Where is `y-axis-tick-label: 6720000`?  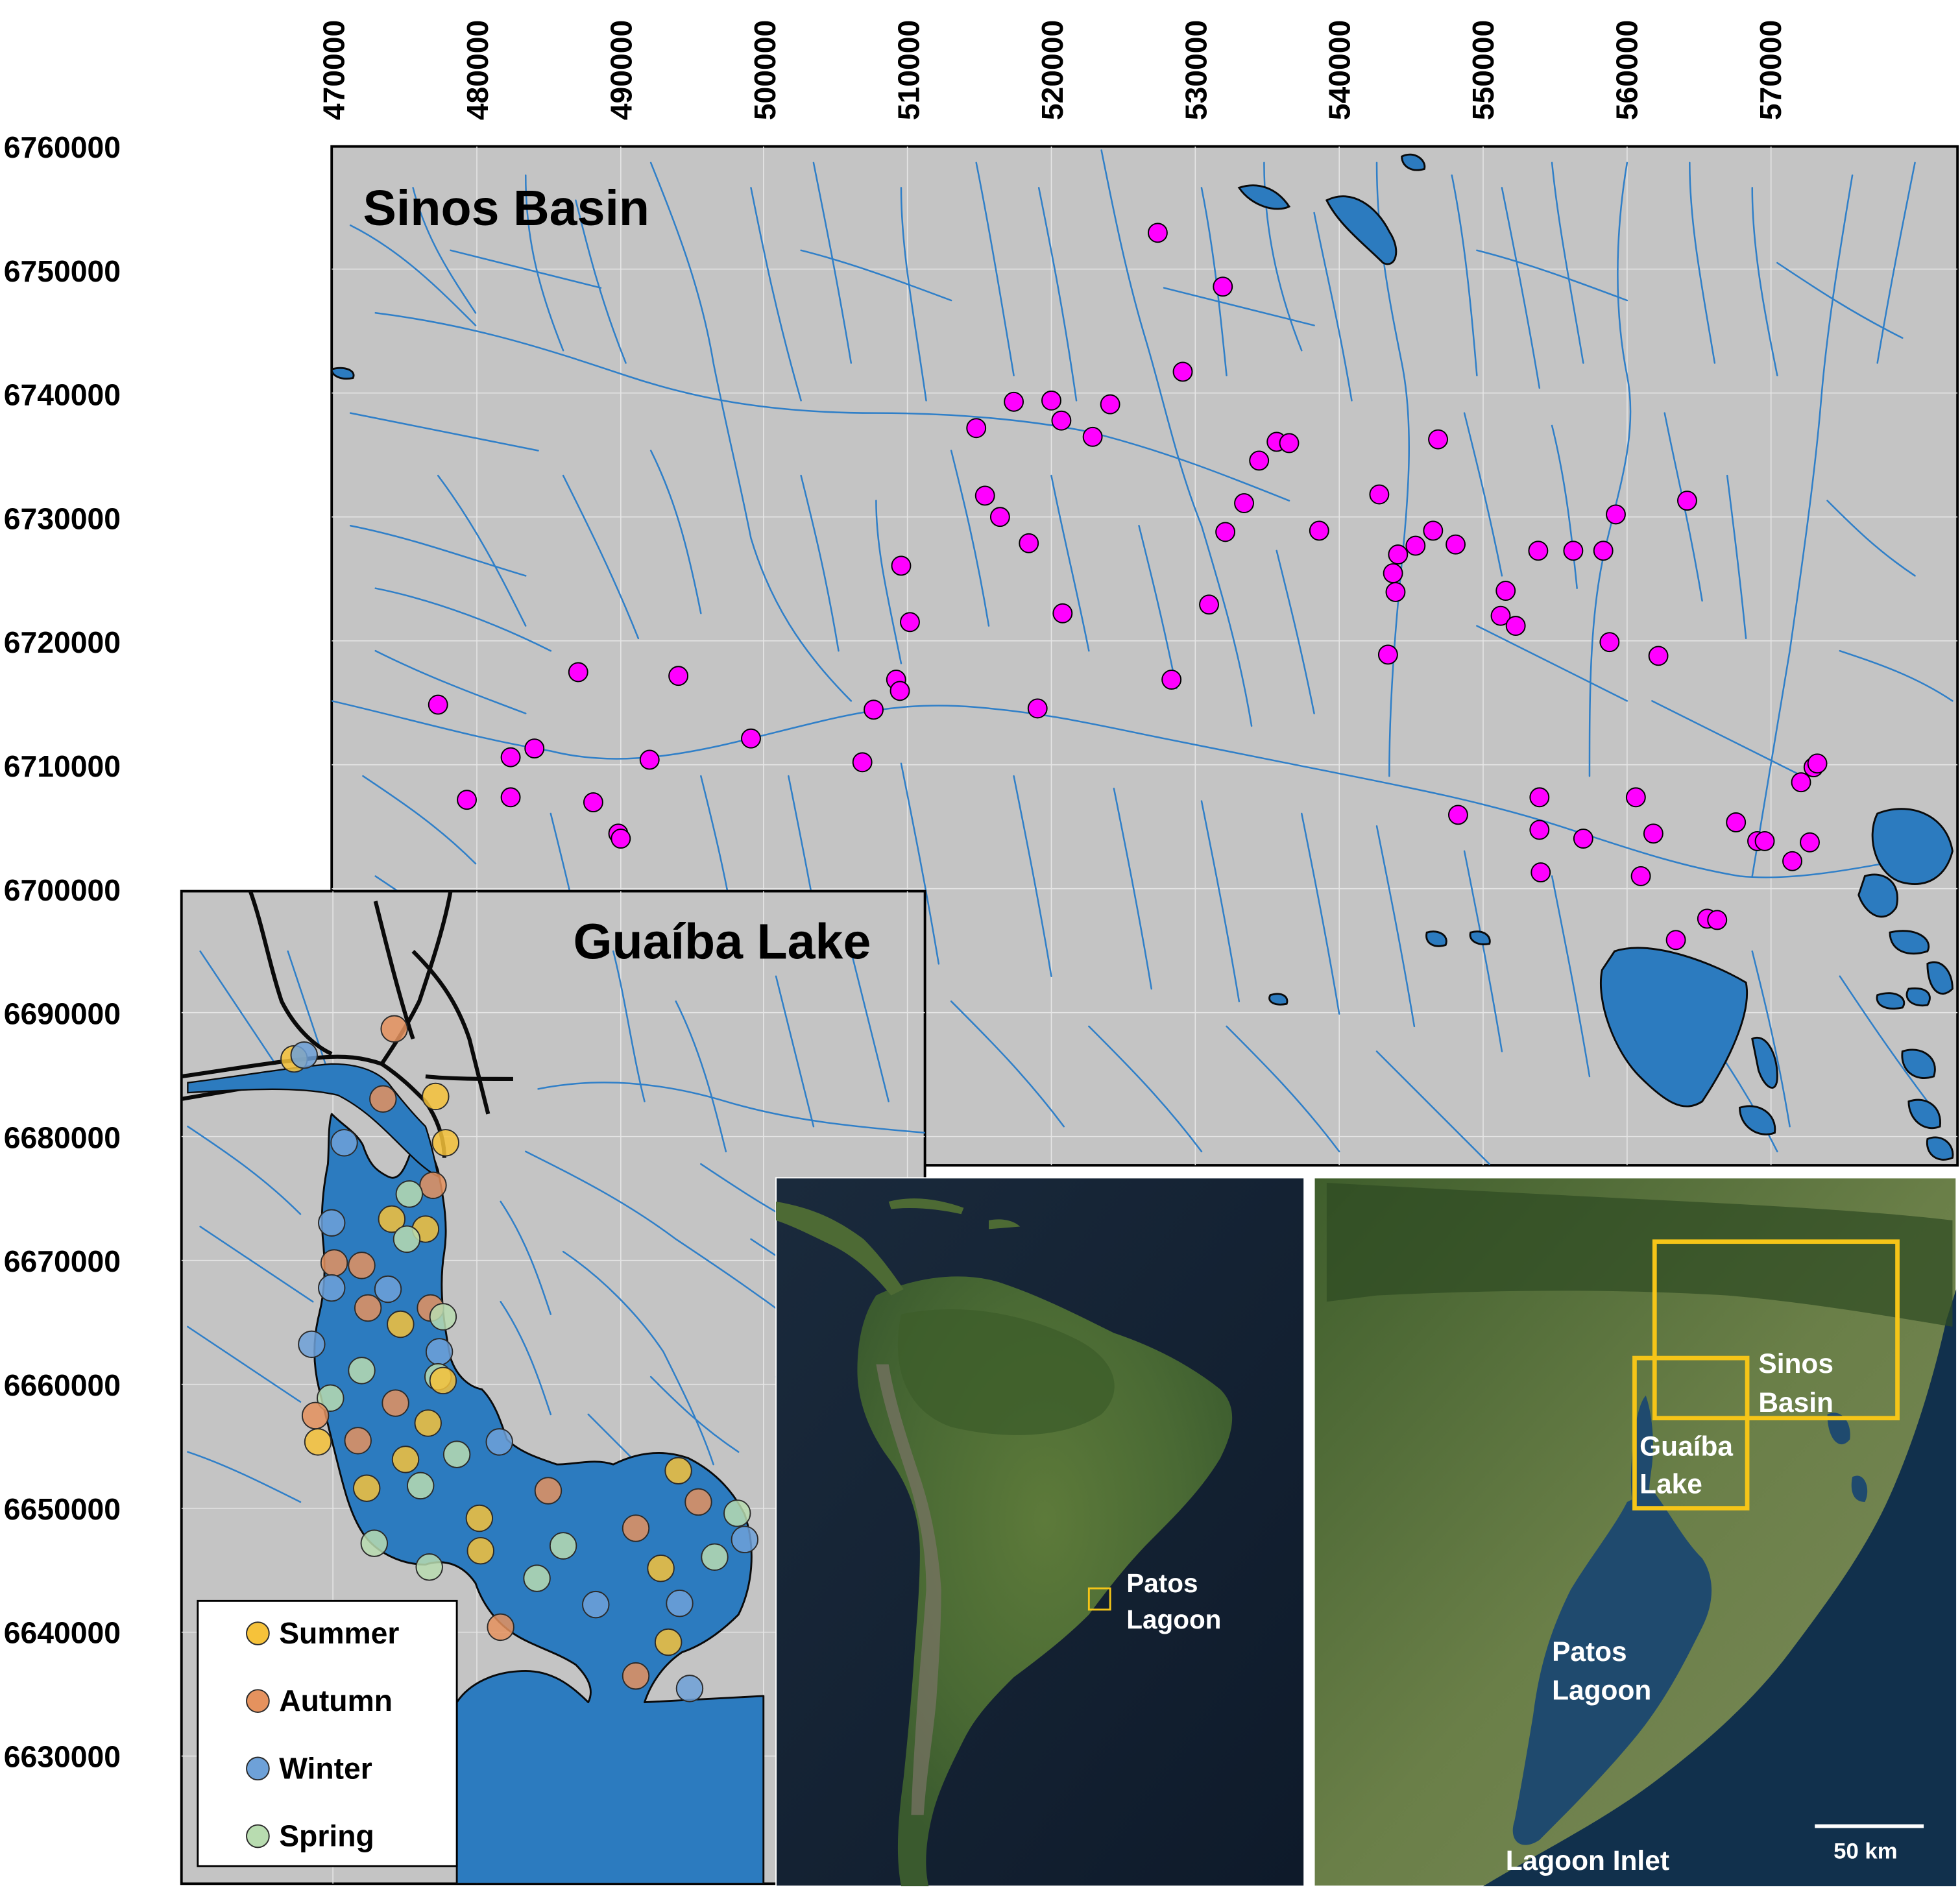 y-axis-tick-label: 6720000 is located at coordinates (63, 642).